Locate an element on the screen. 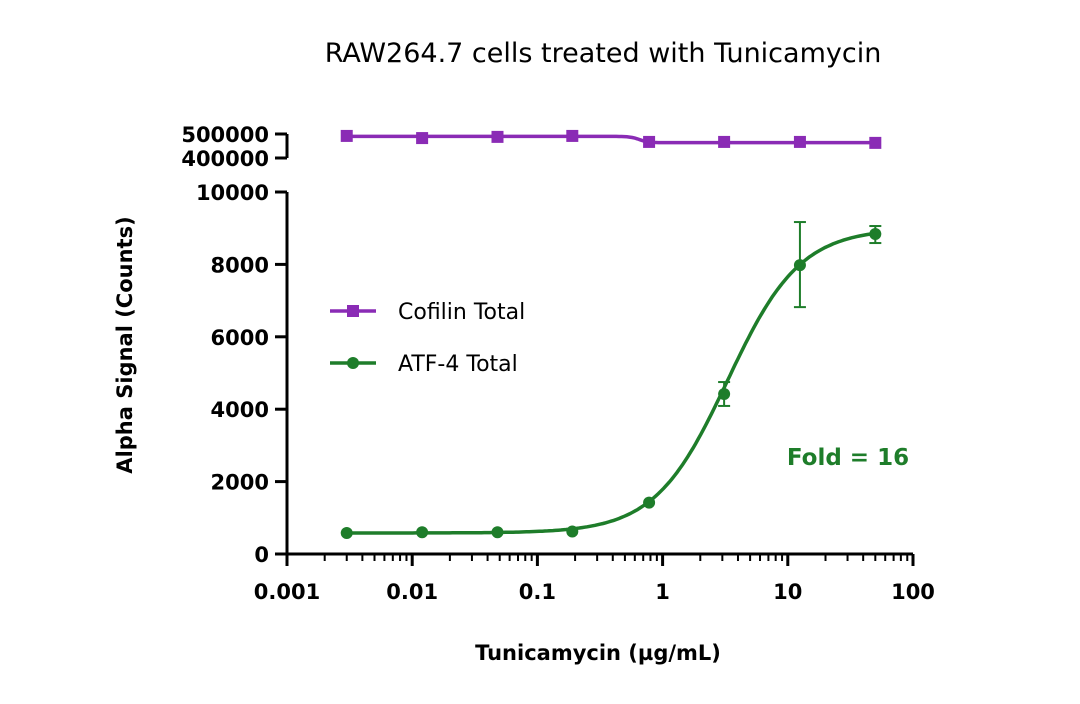 Image resolution: width=1080 pixels, height=704 pixels. fold-annotation: Fold = 16 is located at coordinates (848, 458).